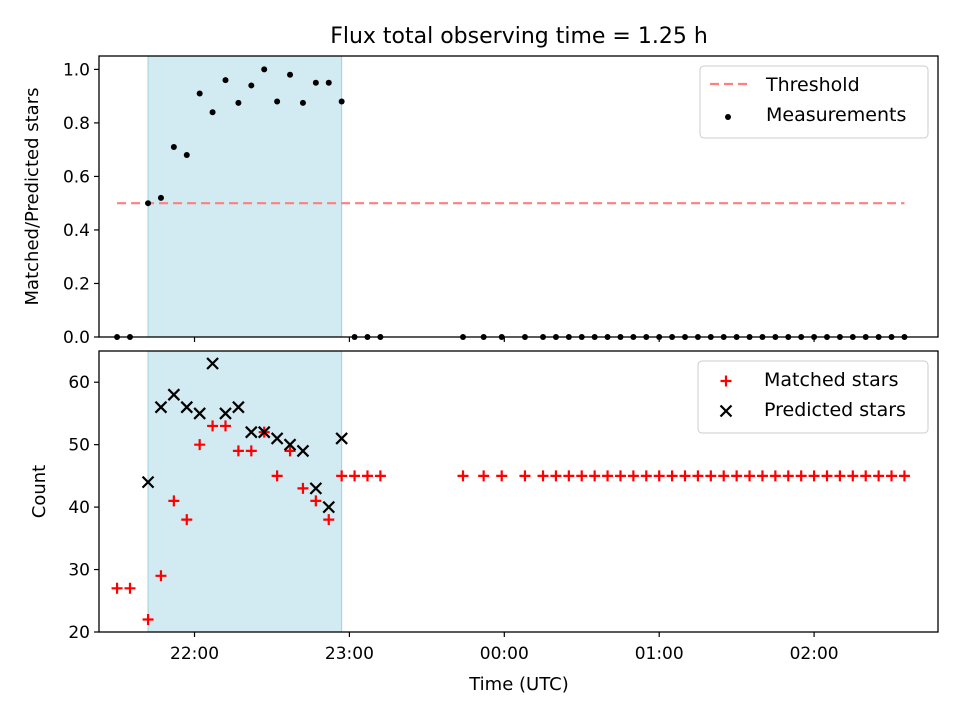  What do you see at coordinates (836, 115) in the screenshot?
I see `legend-label: Measurements` at bounding box center [836, 115].